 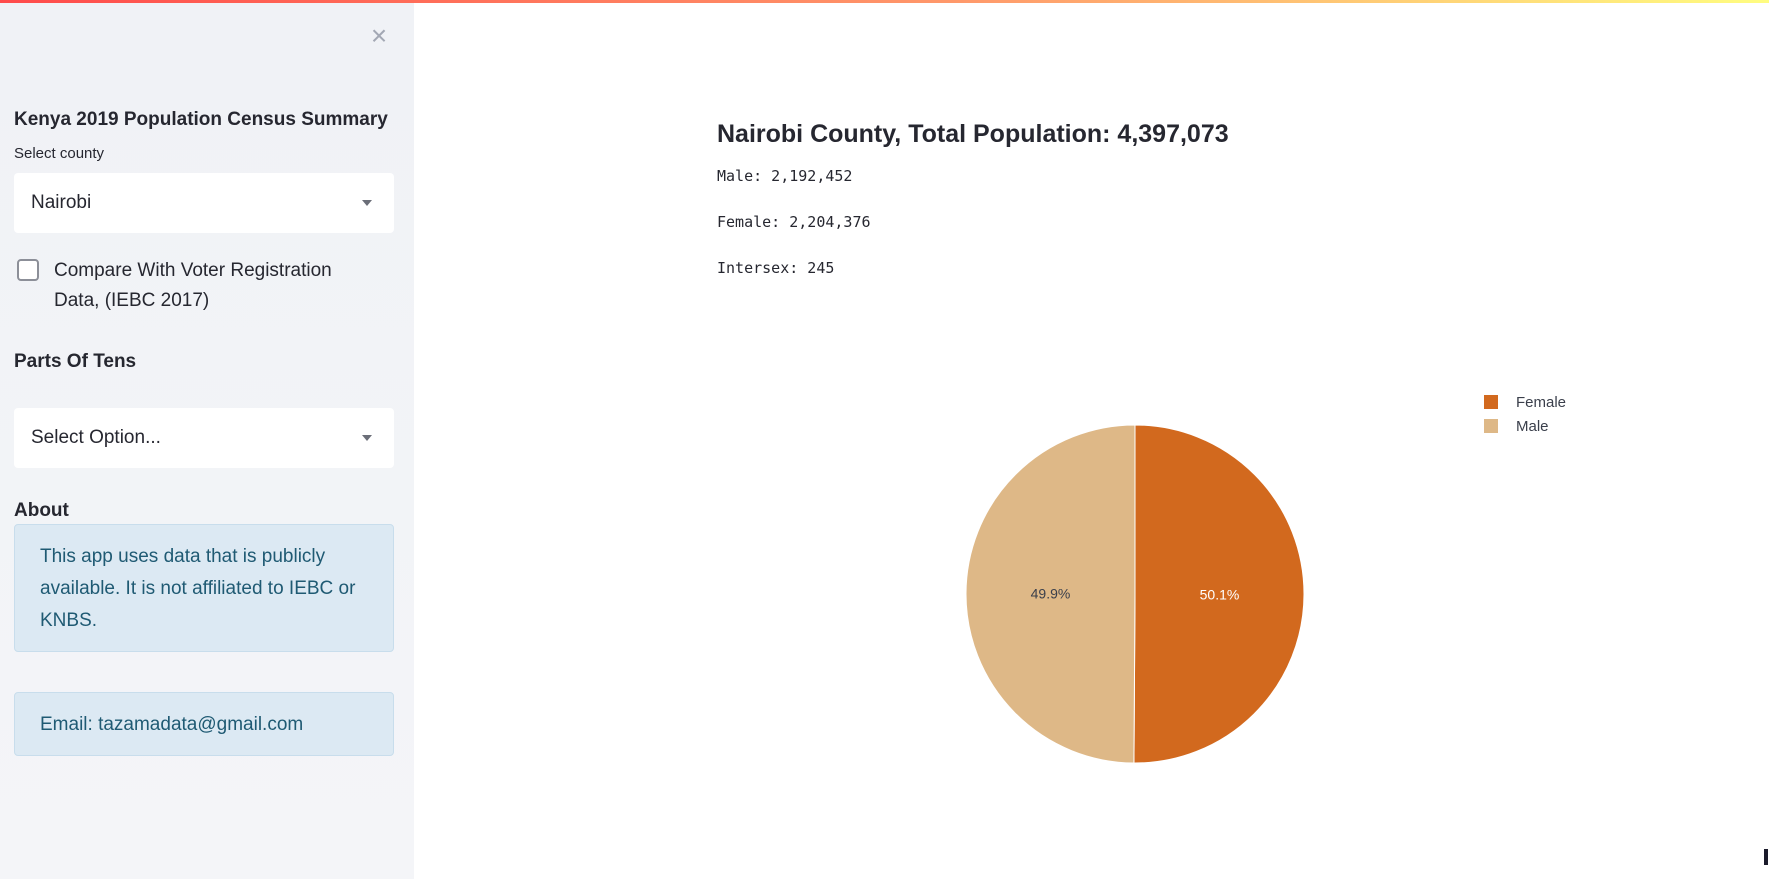 I want to click on legend-swatch-female, so click(x=1491, y=402).